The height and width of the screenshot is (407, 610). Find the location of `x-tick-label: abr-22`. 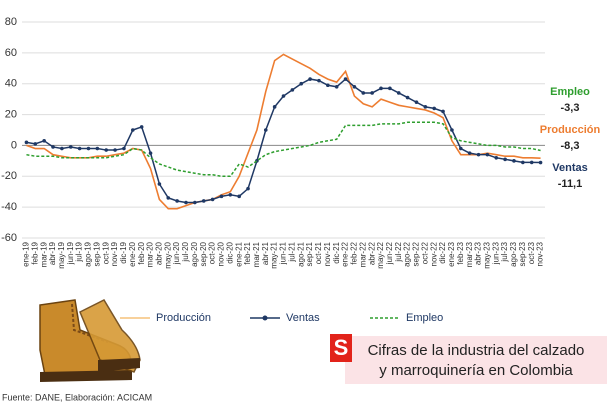

x-tick-label: abr-22 is located at coordinates (371, 253).